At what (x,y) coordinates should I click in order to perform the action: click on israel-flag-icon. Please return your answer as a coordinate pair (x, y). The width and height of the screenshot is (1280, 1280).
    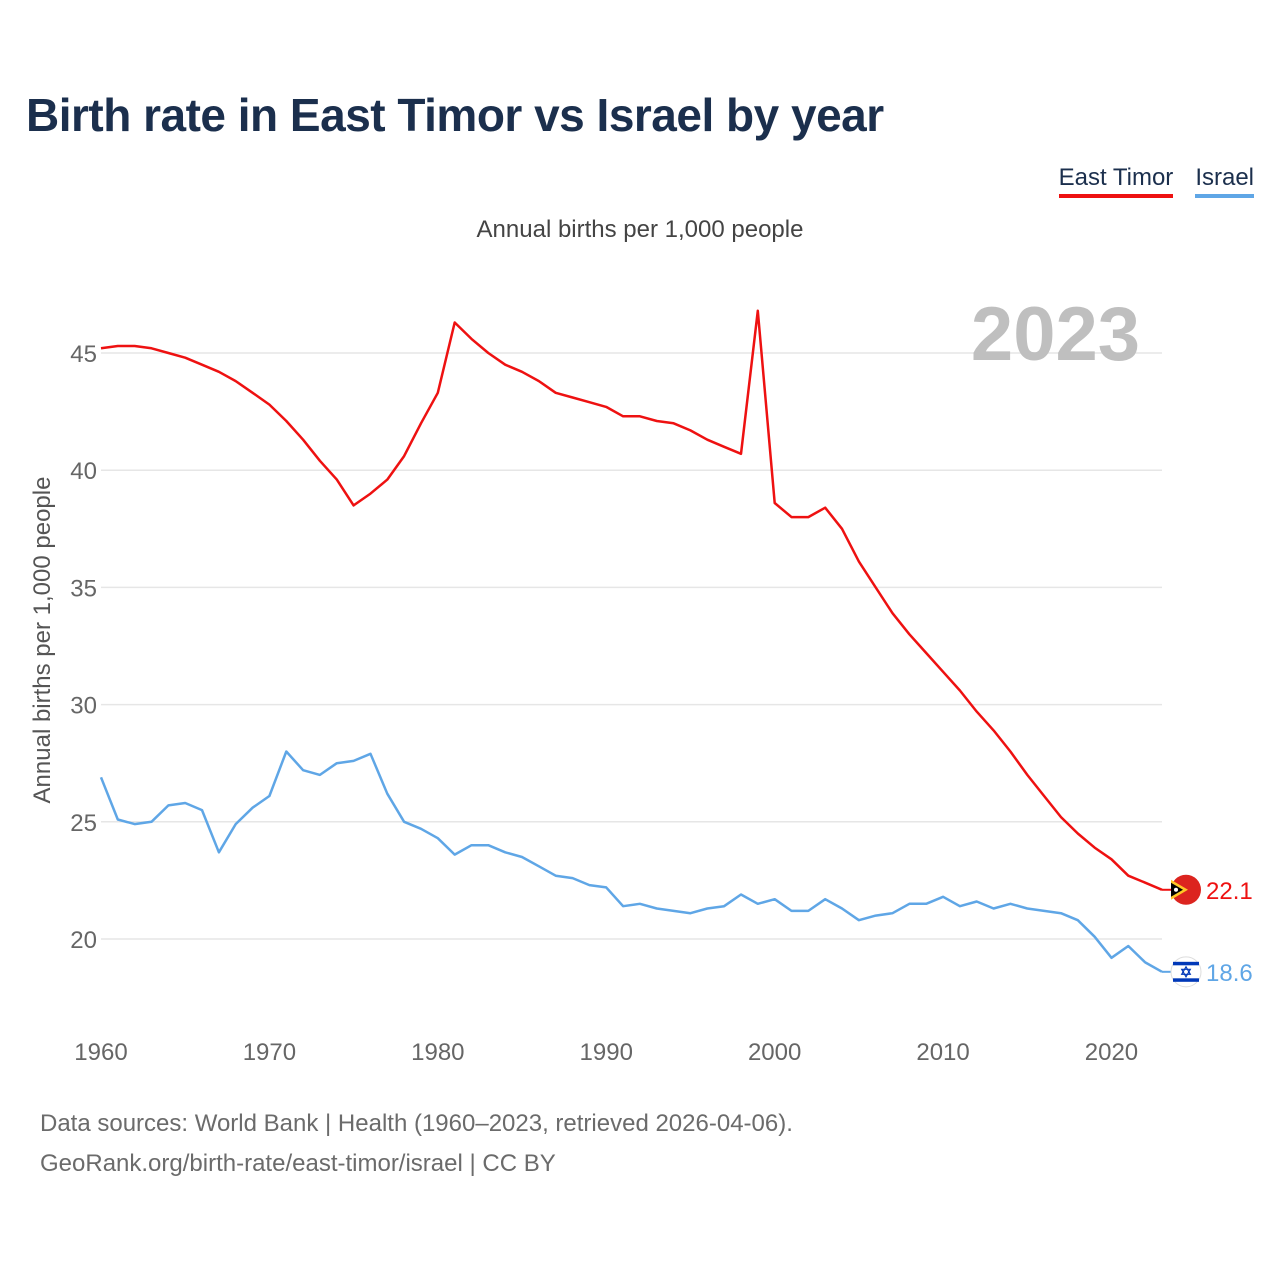
    Looking at the image, I should click on (1186, 972).